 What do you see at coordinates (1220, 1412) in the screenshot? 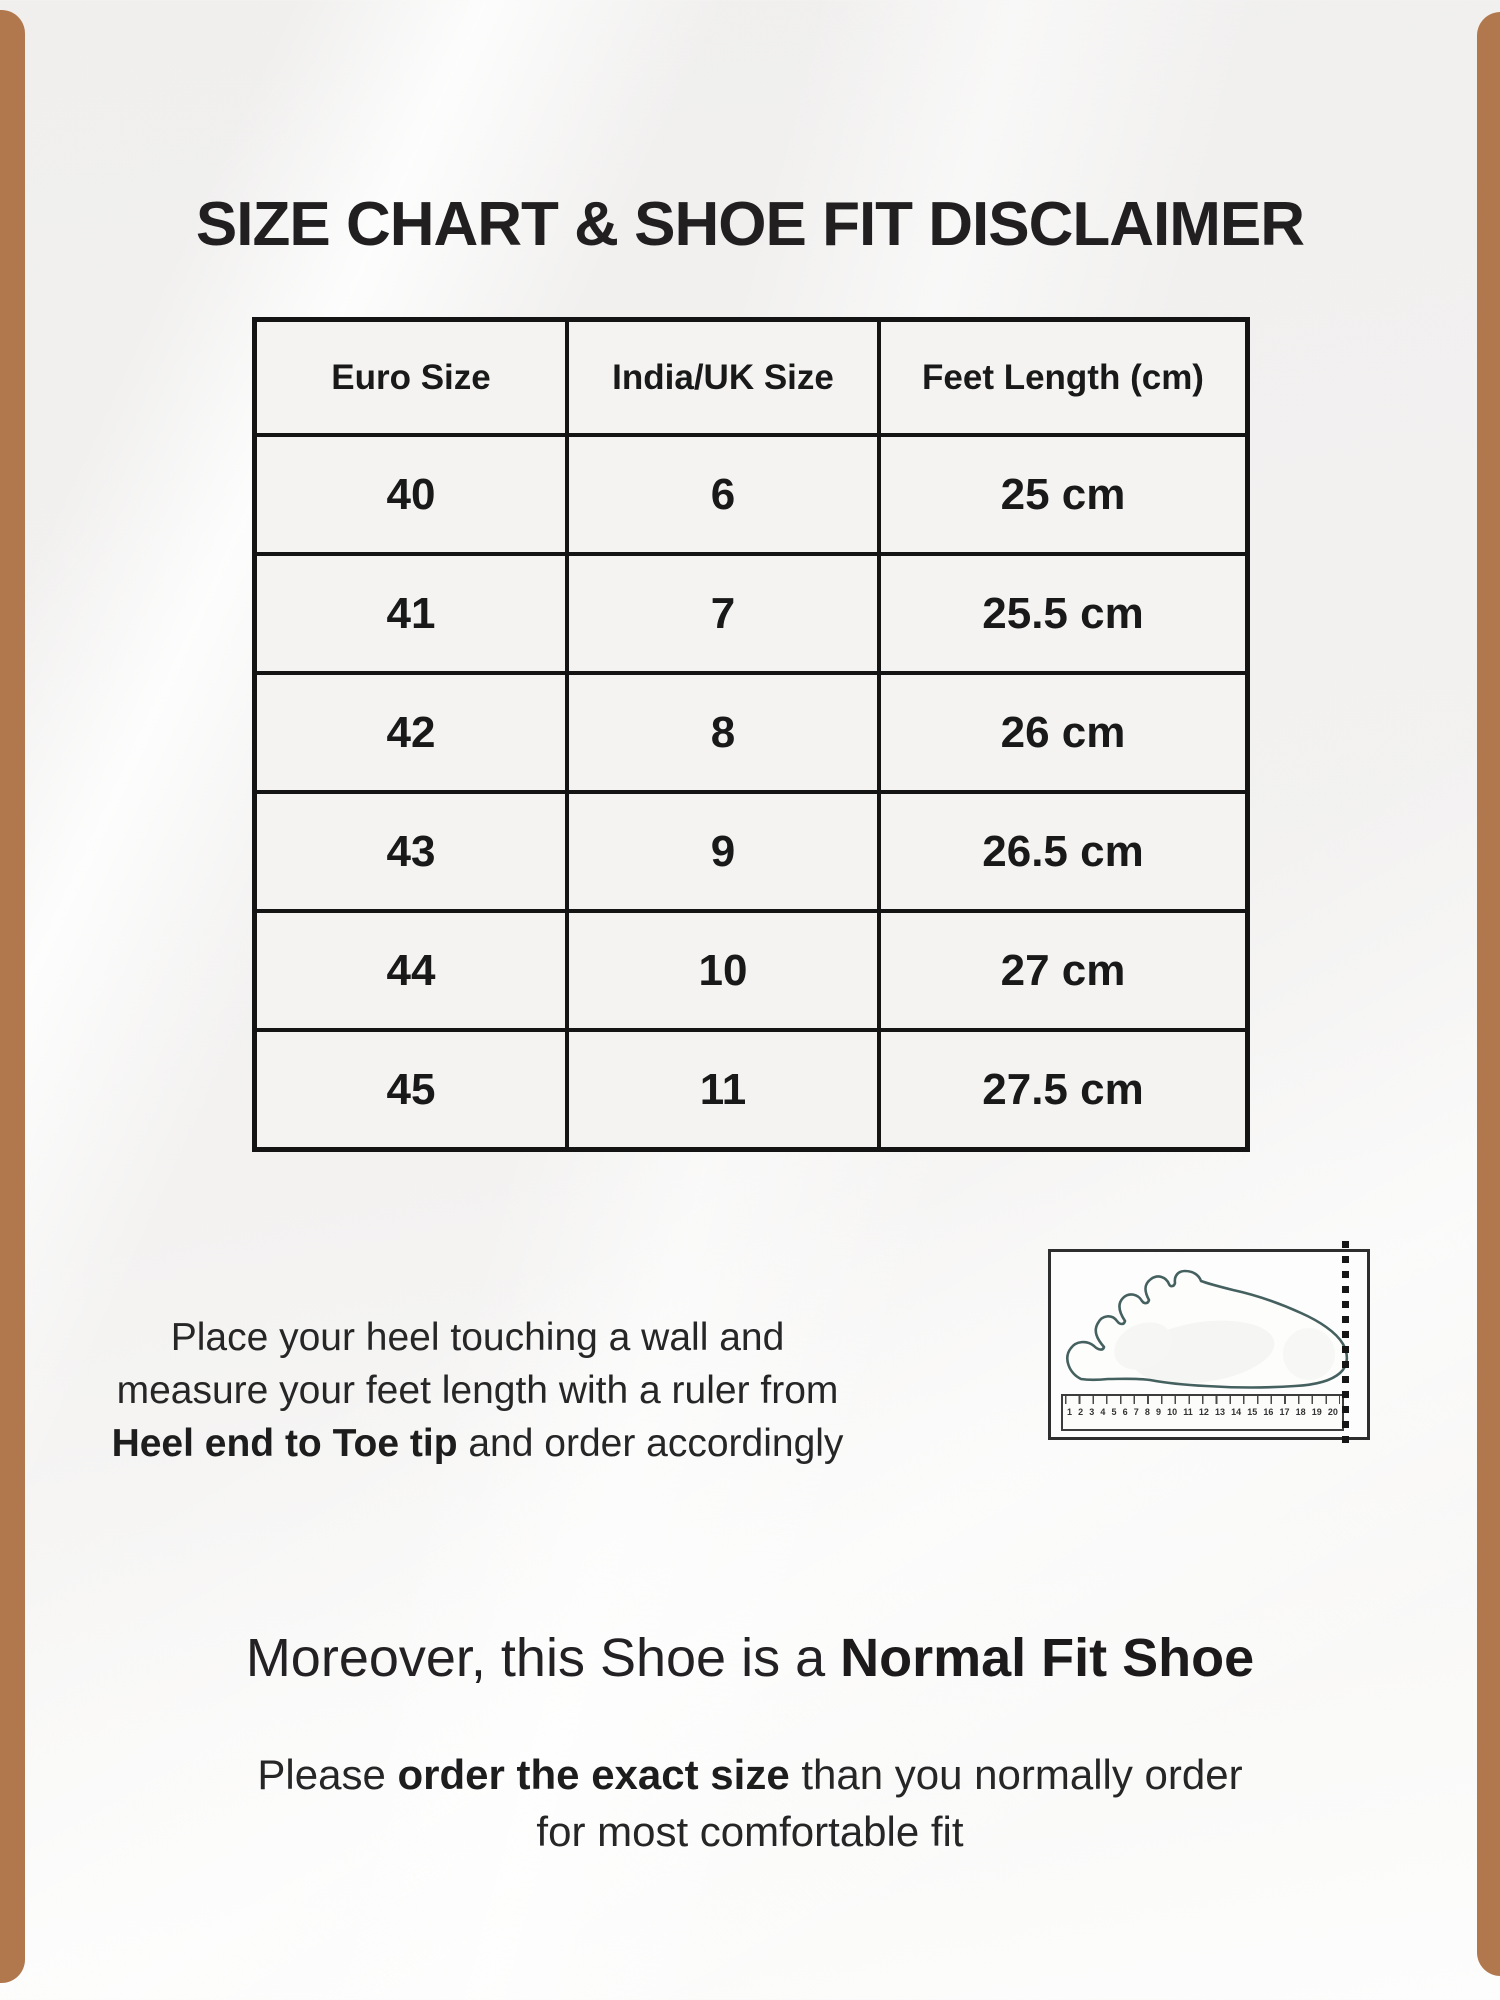
I see `ruler-number: 13` at bounding box center [1220, 1412].